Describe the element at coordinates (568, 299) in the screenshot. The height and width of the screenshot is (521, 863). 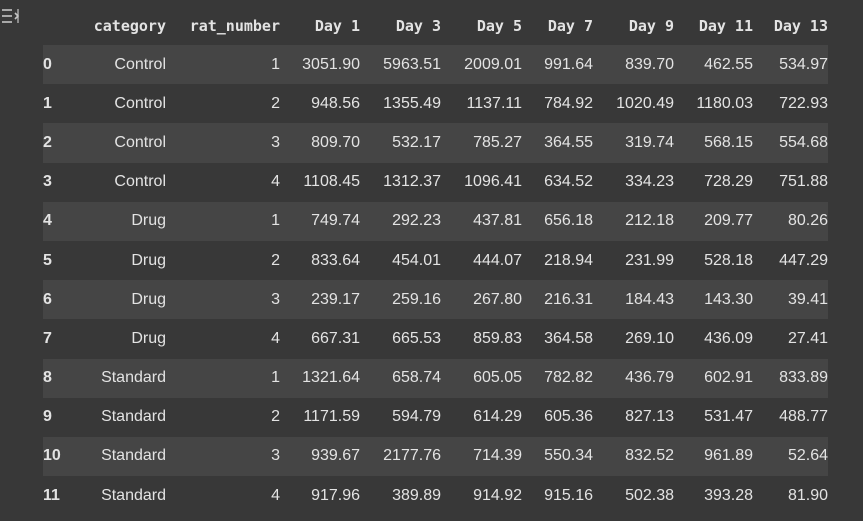
I see `cell-value: 216.31` at that location.